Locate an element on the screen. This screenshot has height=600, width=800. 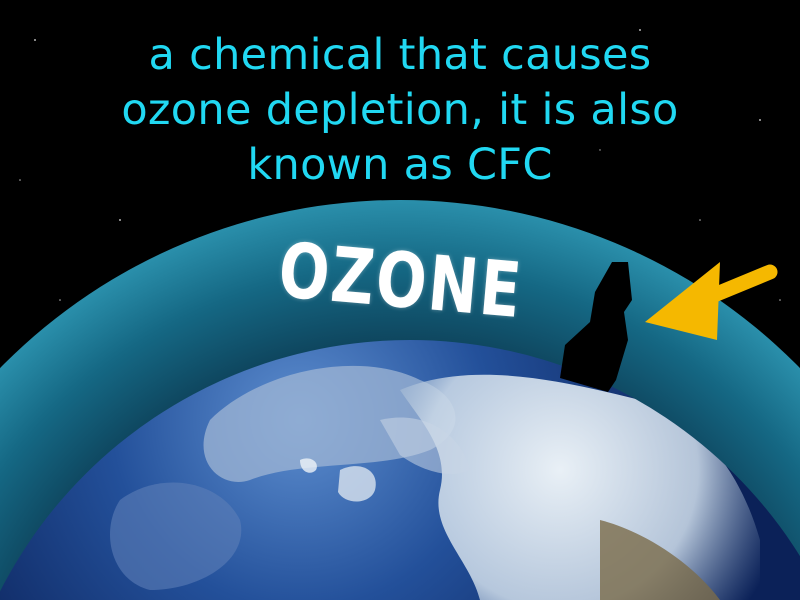
arrow-icon is located at coordinates (711, 301).